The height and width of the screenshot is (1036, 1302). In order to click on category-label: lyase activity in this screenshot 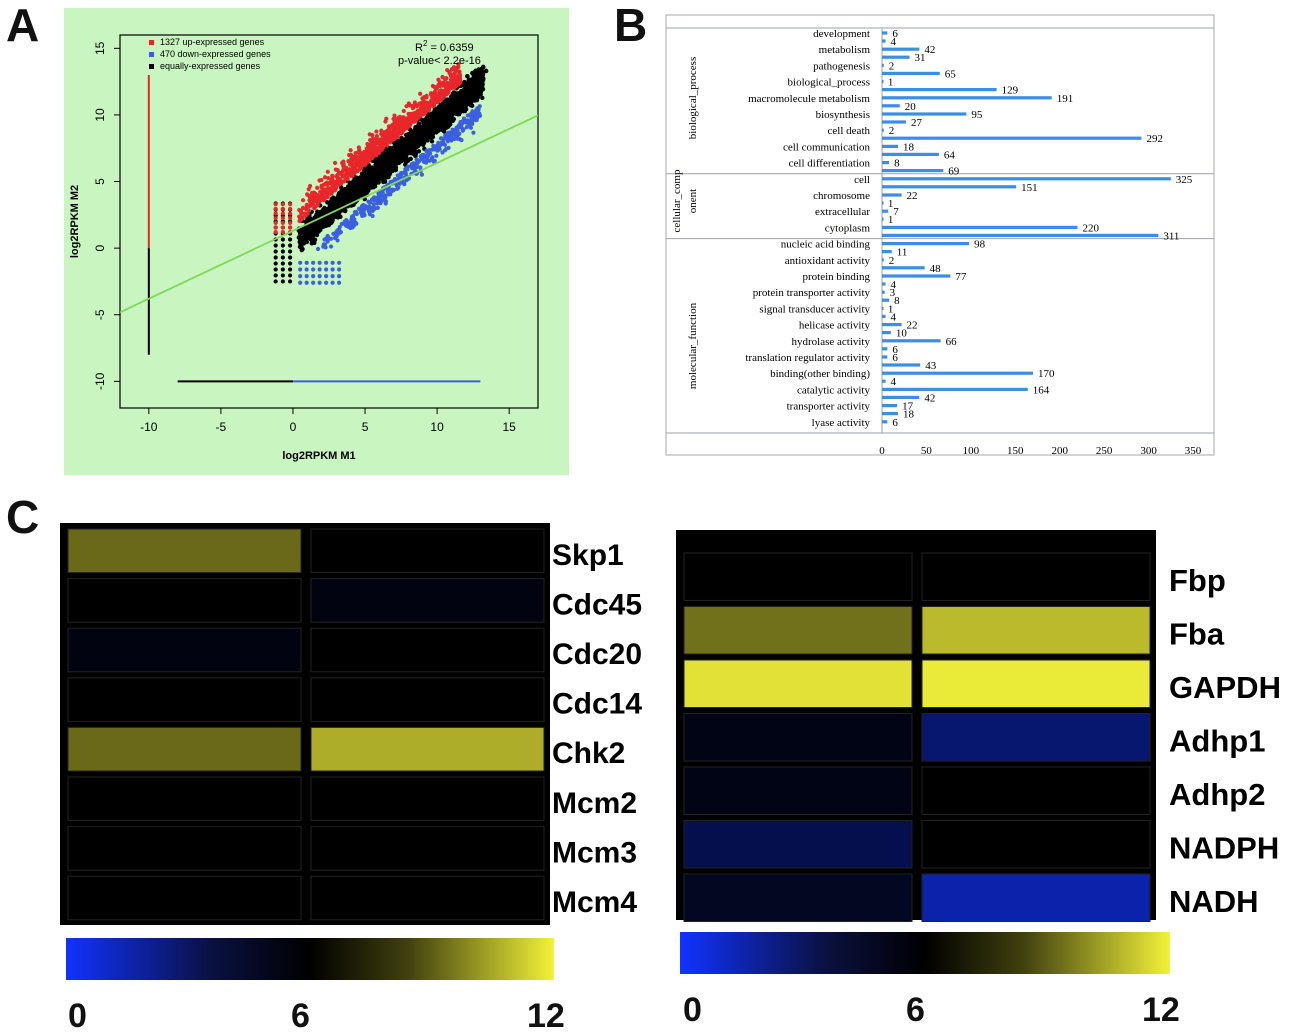, I will do `click(841, 423)`.